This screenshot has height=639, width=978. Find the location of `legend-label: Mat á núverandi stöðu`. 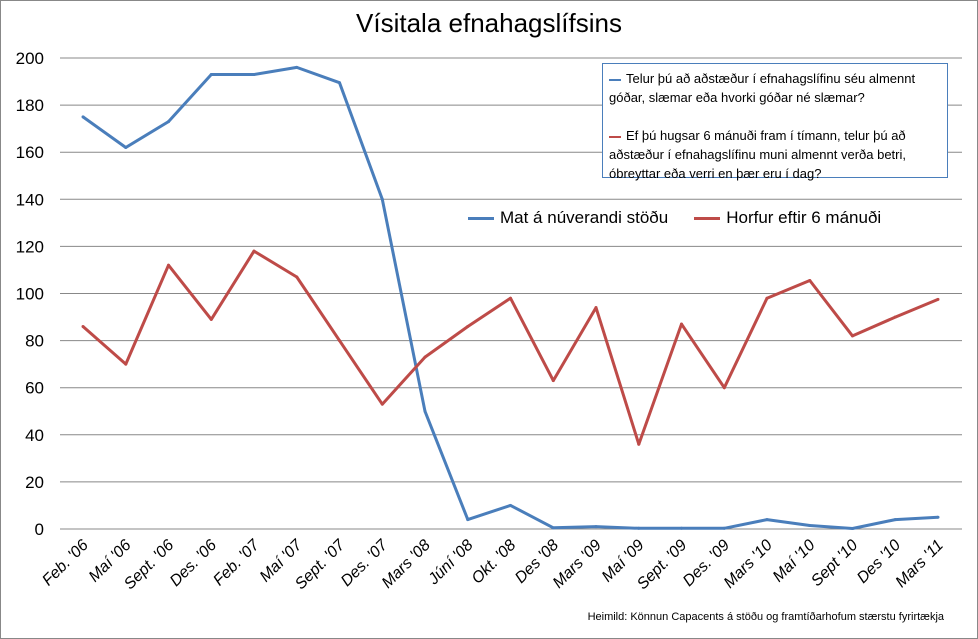

legend-label: Mat á núverandi stöðu is located at coordinates (584, 217).